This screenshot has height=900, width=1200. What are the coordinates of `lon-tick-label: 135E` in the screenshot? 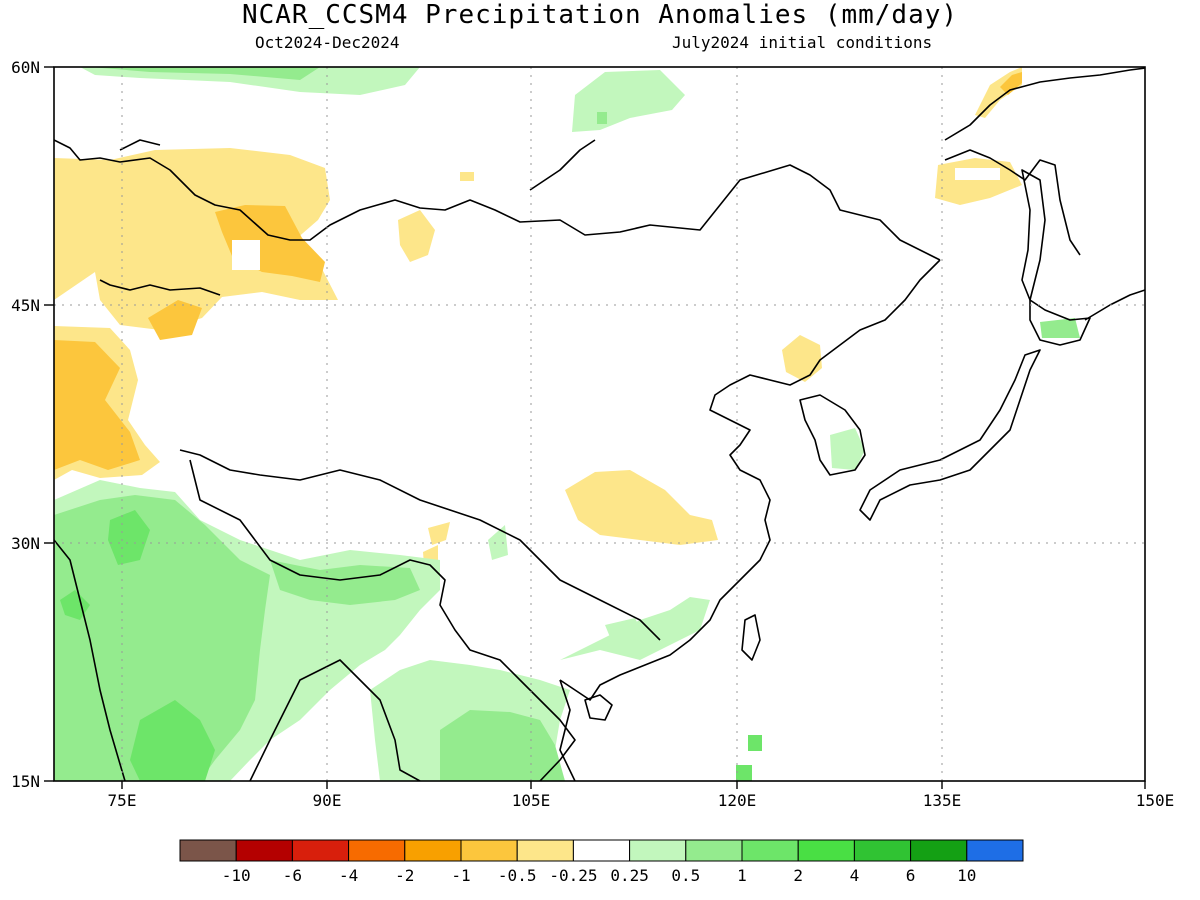 It's located at (942, 800).